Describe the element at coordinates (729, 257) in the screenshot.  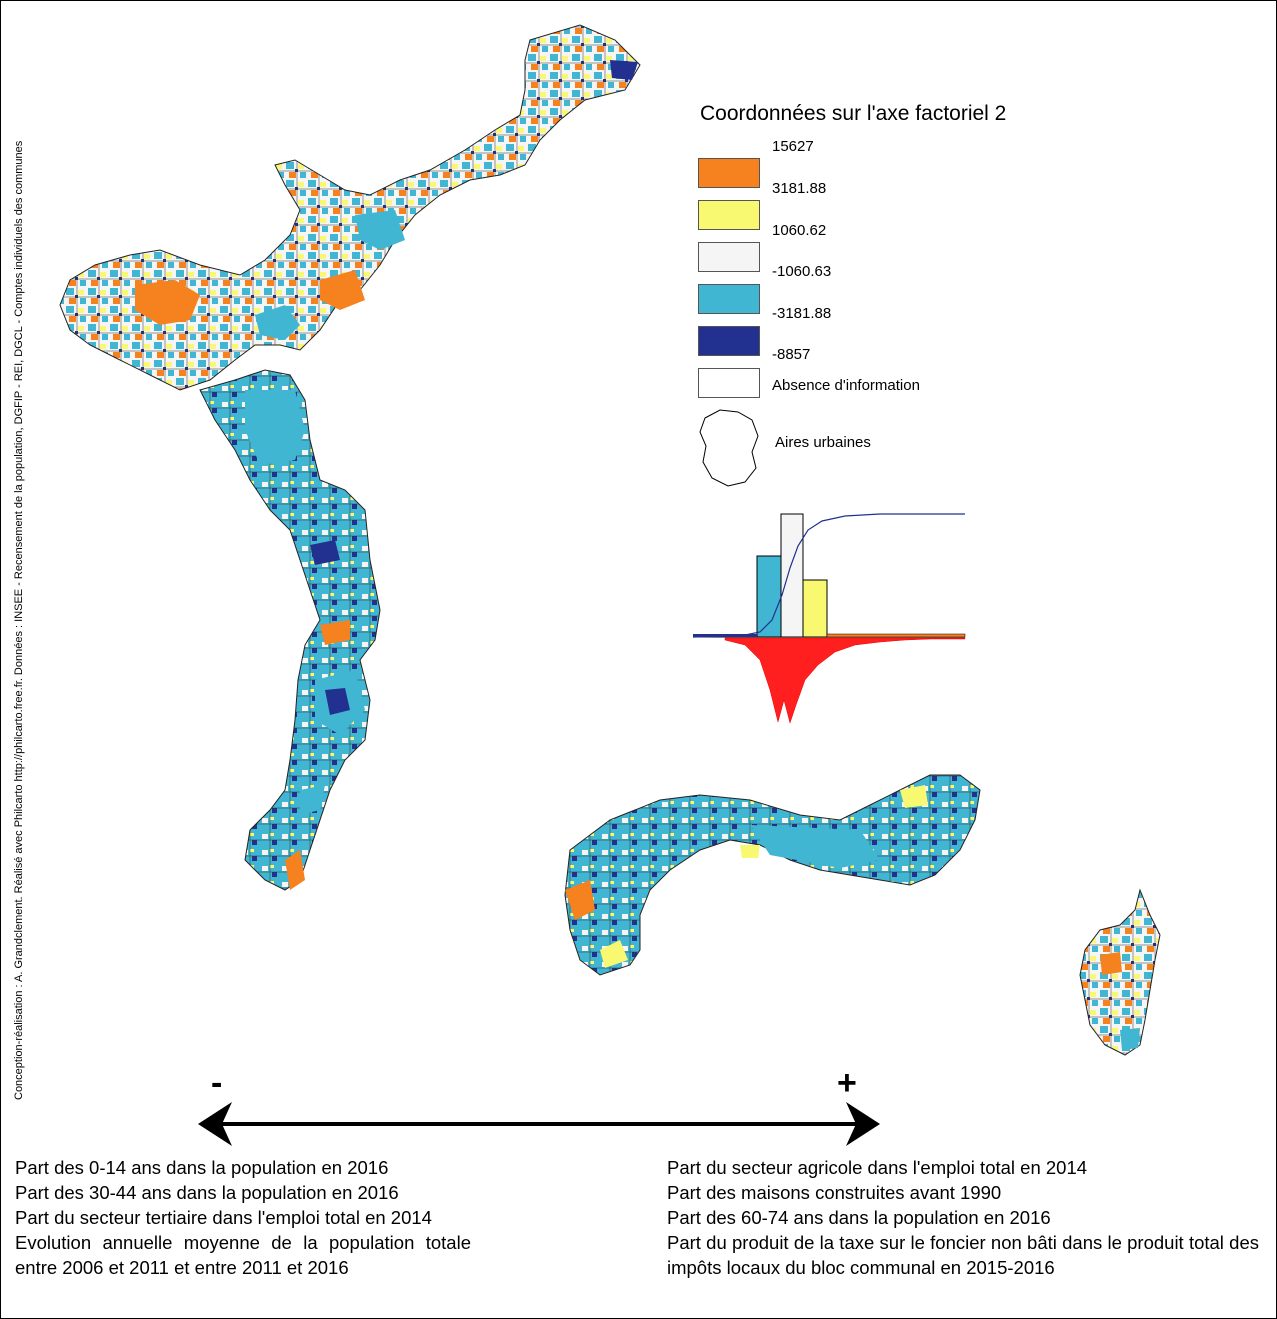
I see `legend-swatch-white` at that location.